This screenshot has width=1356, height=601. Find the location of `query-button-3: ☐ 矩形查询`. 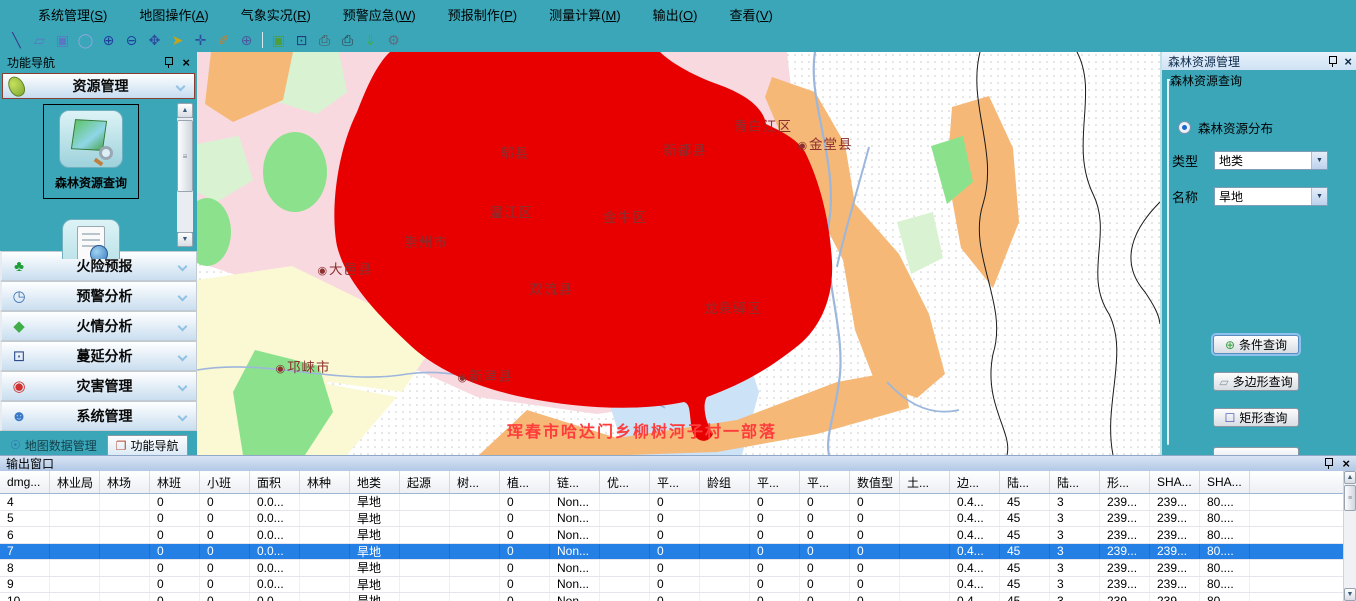

query-button-3: ☐ 矩形查询 is located at coordinates (1256, 417).